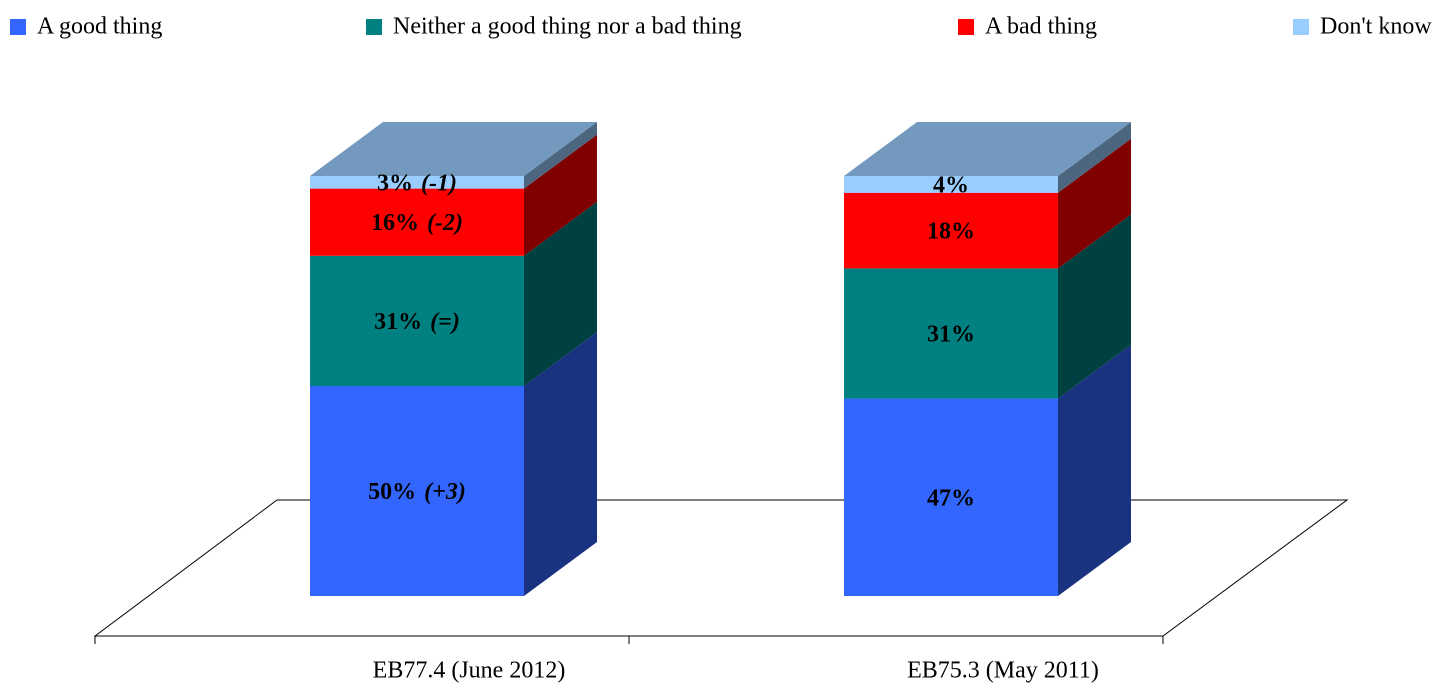 This screenshot has width=1438, height=689. Describe the element at coordinates (445, 223) in the screenshot. I see `value-label-change: (-2)` at that location.